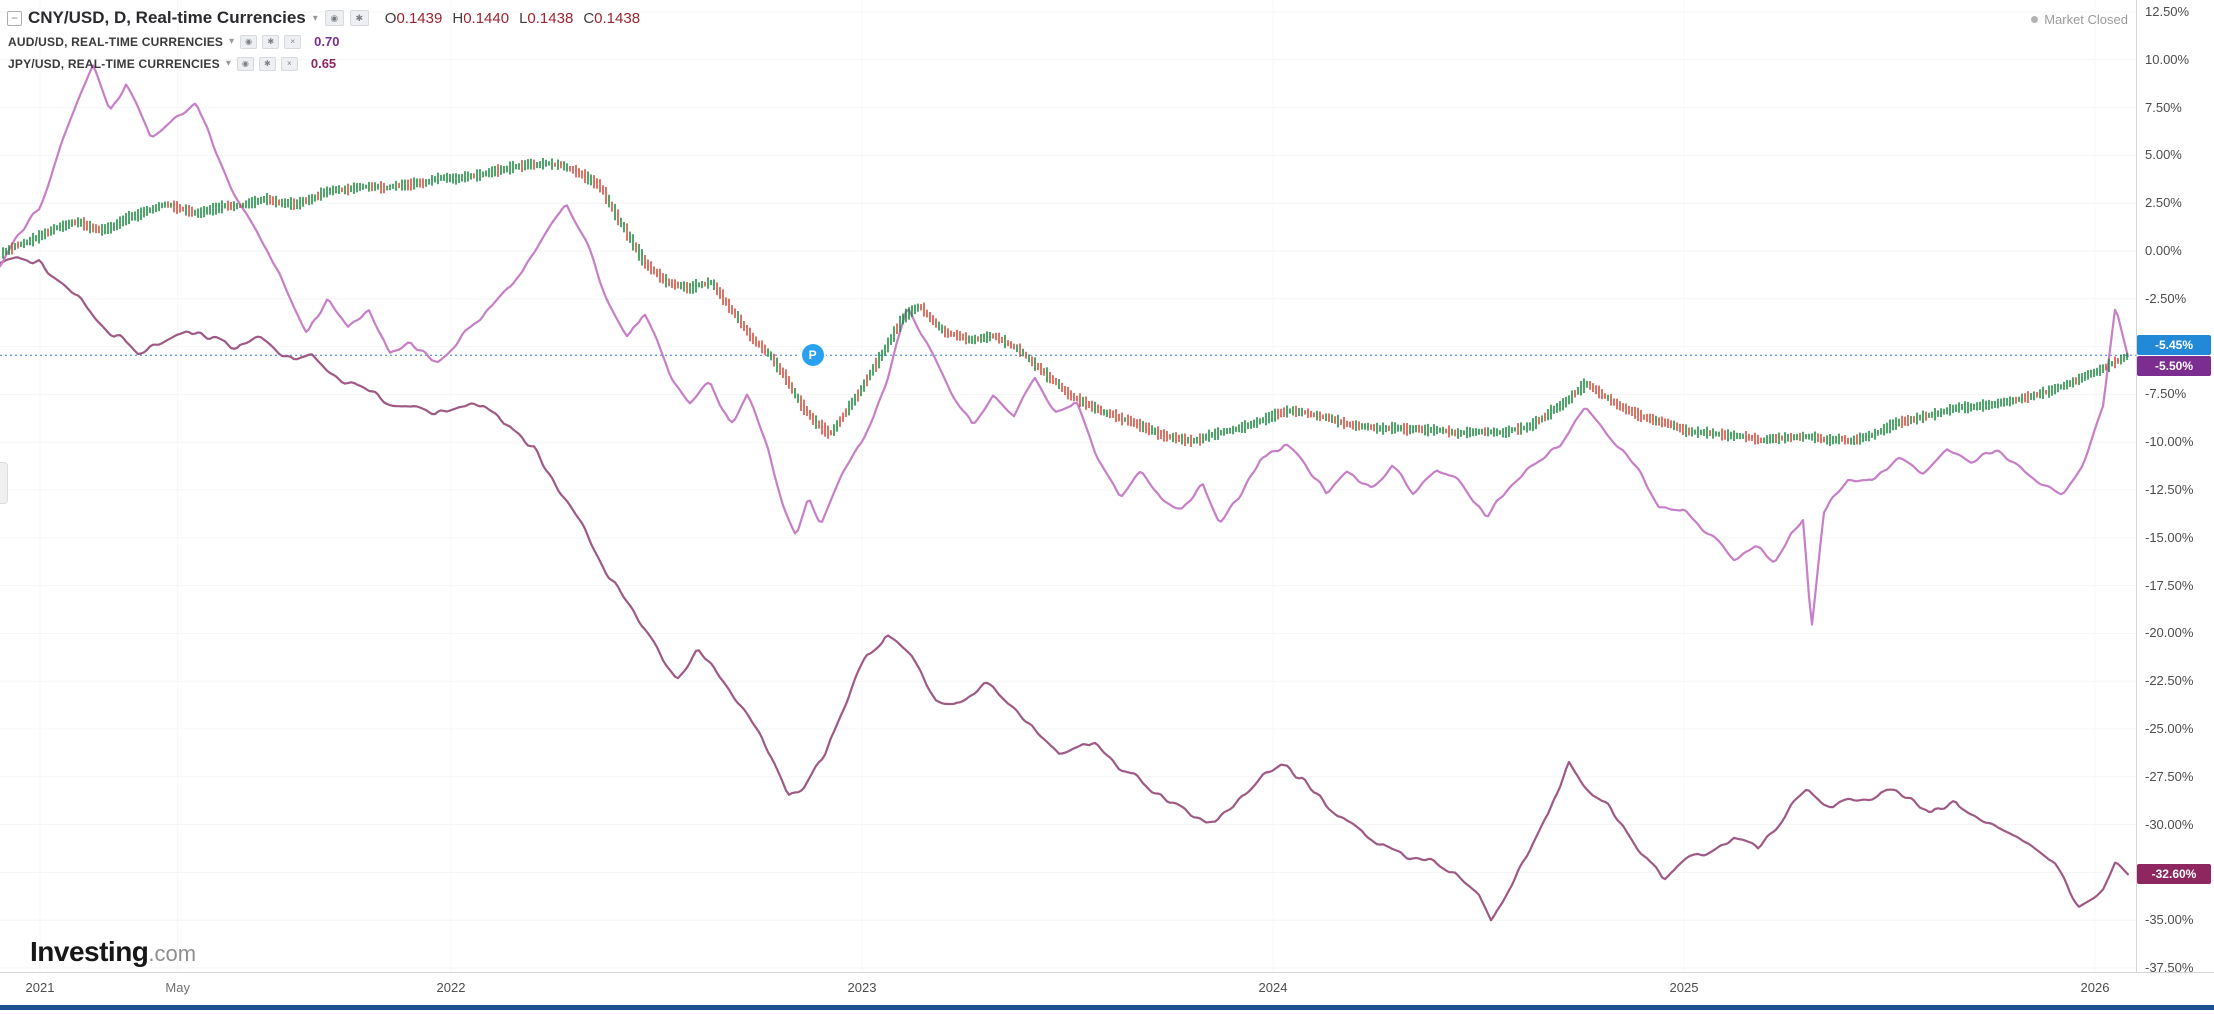 The width and height of the screenshot is (2214, 1014). I want to click on open-label: O, so click(390, 18).